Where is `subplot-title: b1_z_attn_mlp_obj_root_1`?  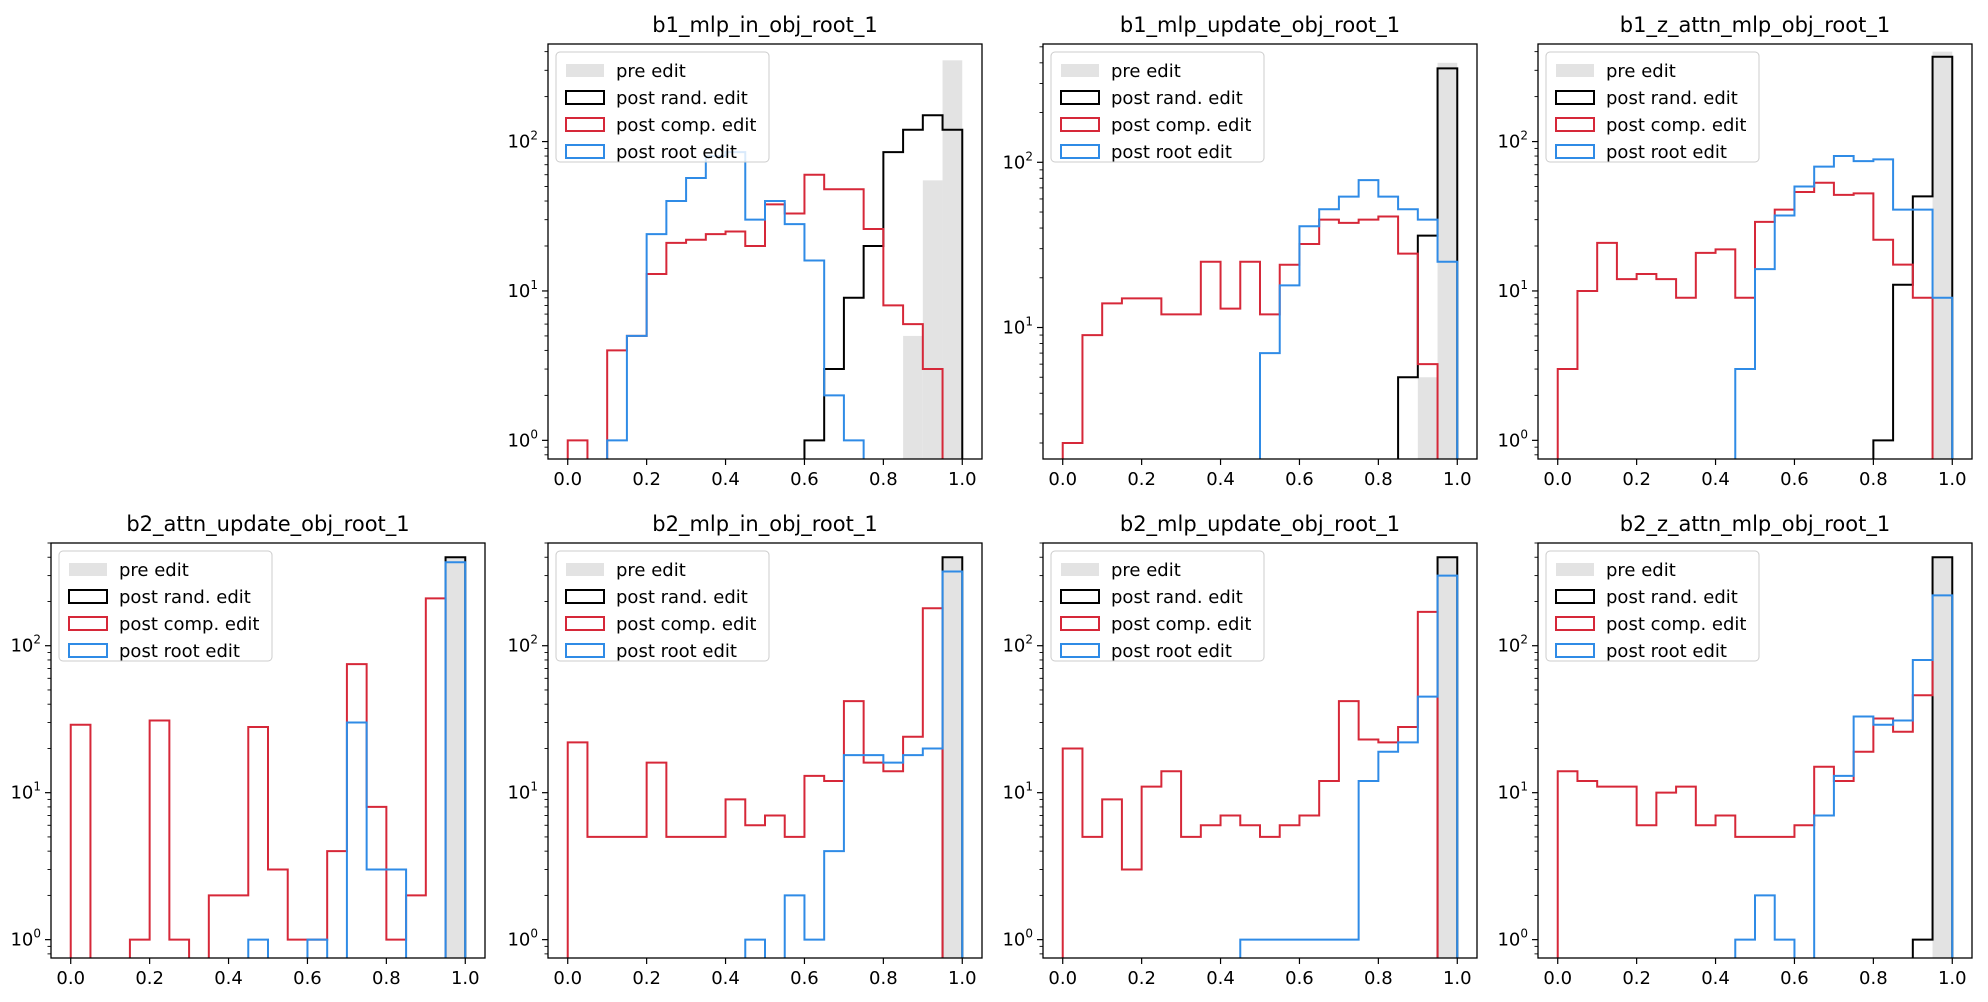 subplot-title: b1_z_attn_mlp_obj_root_1 is located at coordinates (1755, 25).